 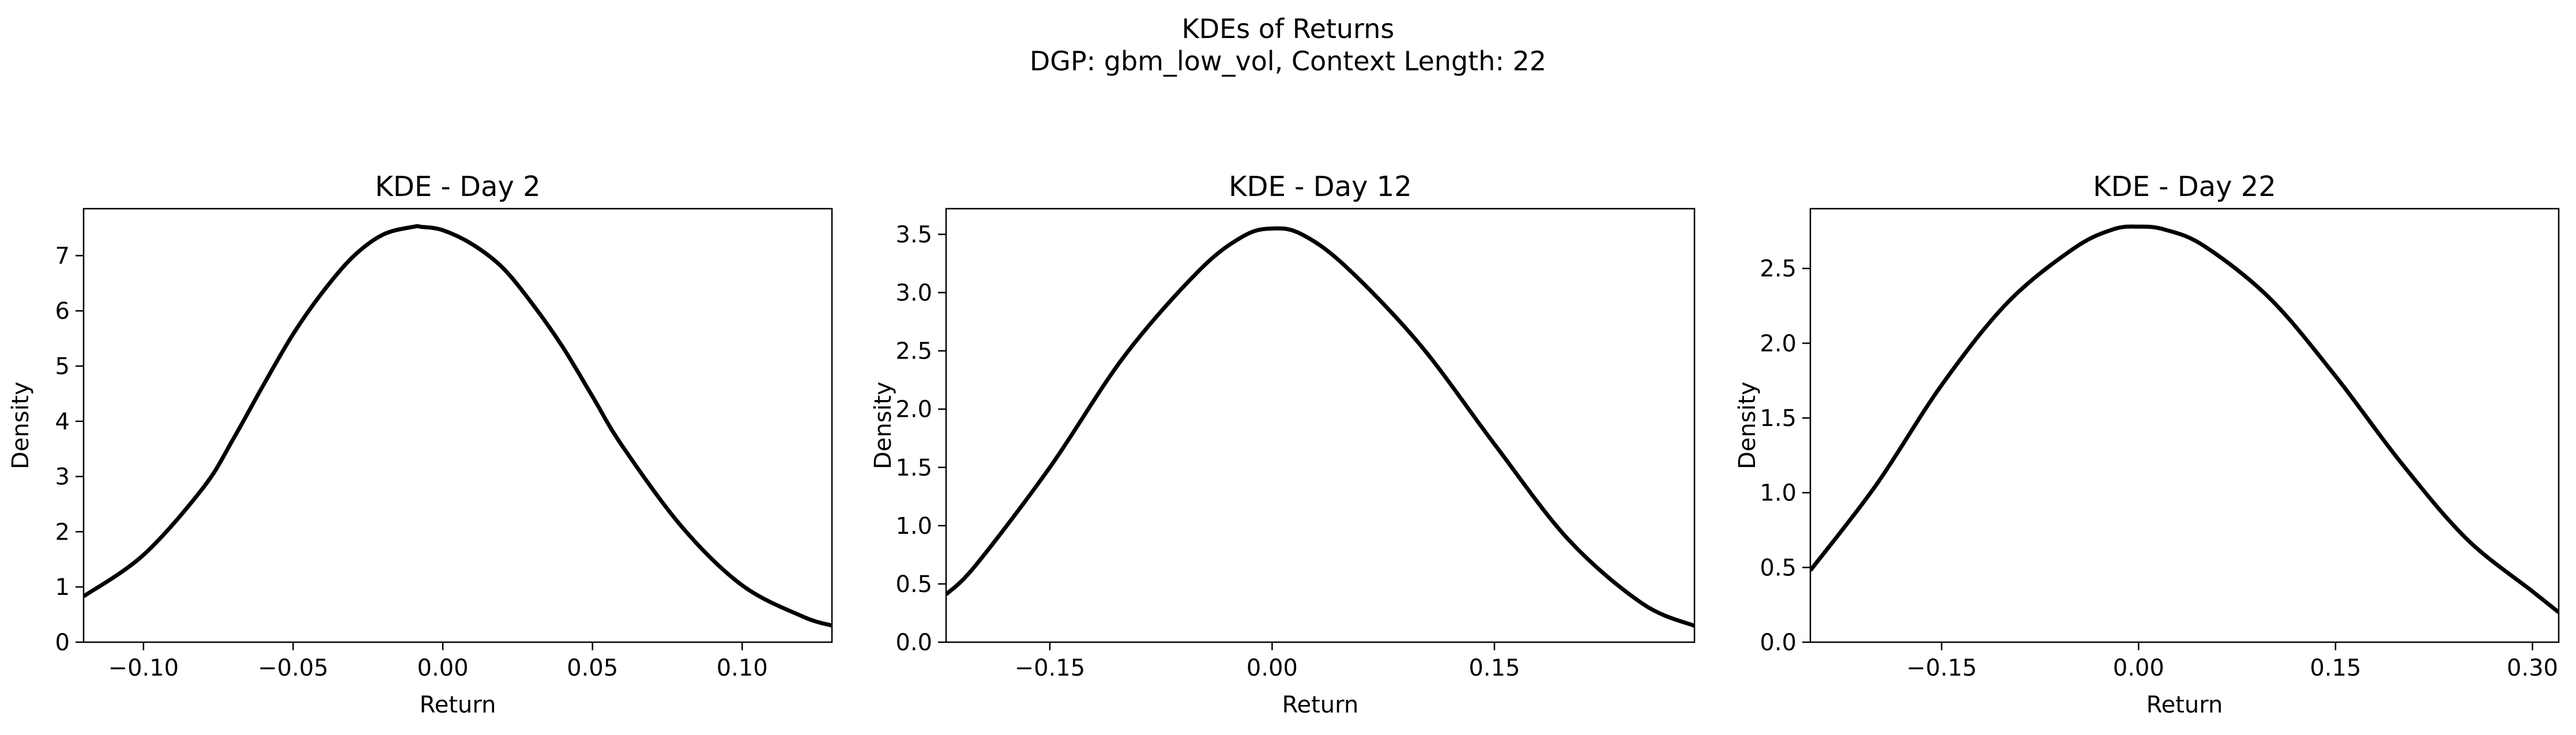 I want to click on y-tick-label: 7, so click(x=62, y=256).